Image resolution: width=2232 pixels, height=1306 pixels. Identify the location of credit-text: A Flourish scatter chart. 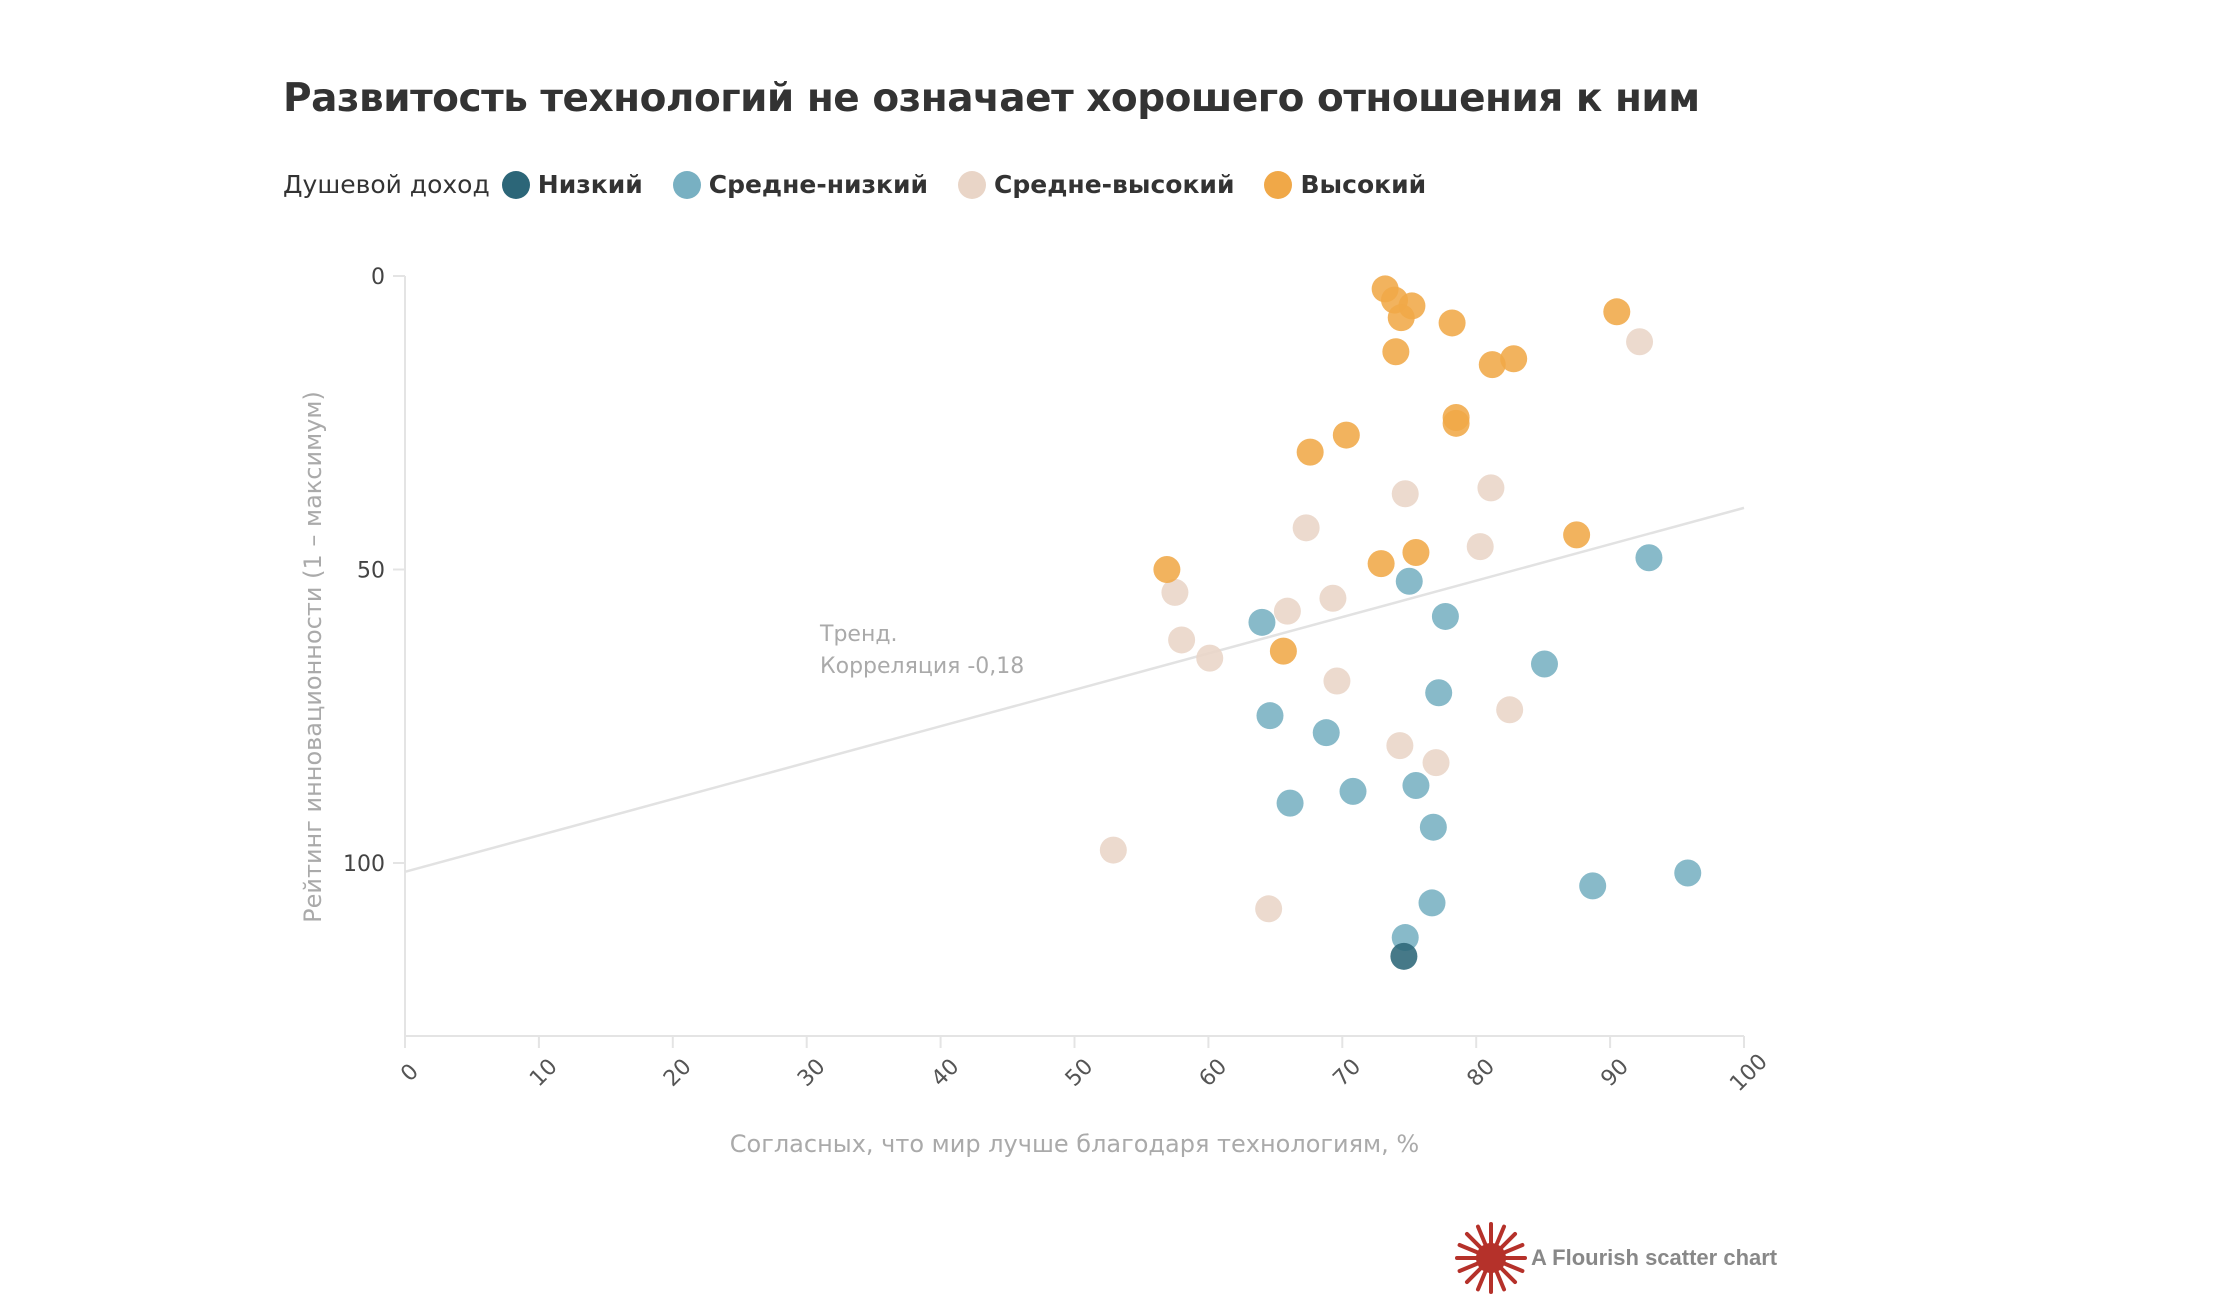
(1654, 1257).